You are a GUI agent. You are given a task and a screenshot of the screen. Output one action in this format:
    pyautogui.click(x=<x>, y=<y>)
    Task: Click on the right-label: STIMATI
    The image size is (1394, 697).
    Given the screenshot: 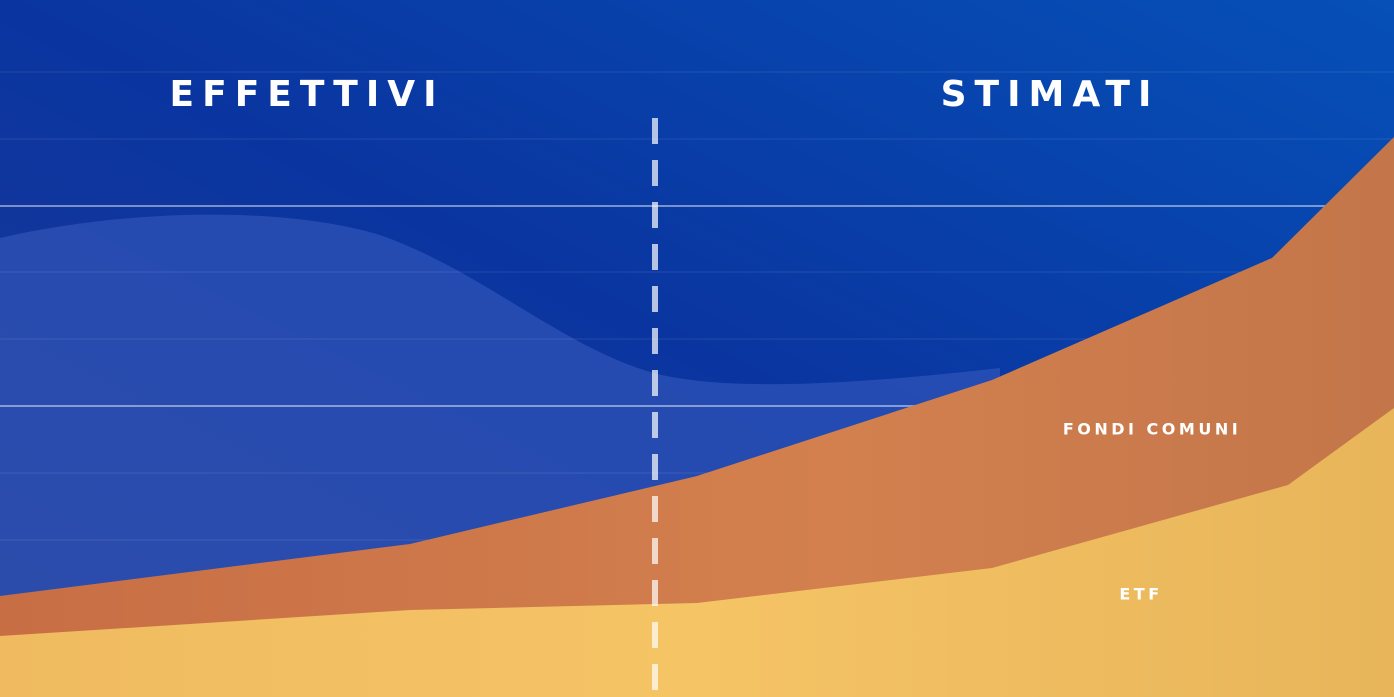 What is the action you would take?
    pyautogui.click(x=1050, y=94)
    